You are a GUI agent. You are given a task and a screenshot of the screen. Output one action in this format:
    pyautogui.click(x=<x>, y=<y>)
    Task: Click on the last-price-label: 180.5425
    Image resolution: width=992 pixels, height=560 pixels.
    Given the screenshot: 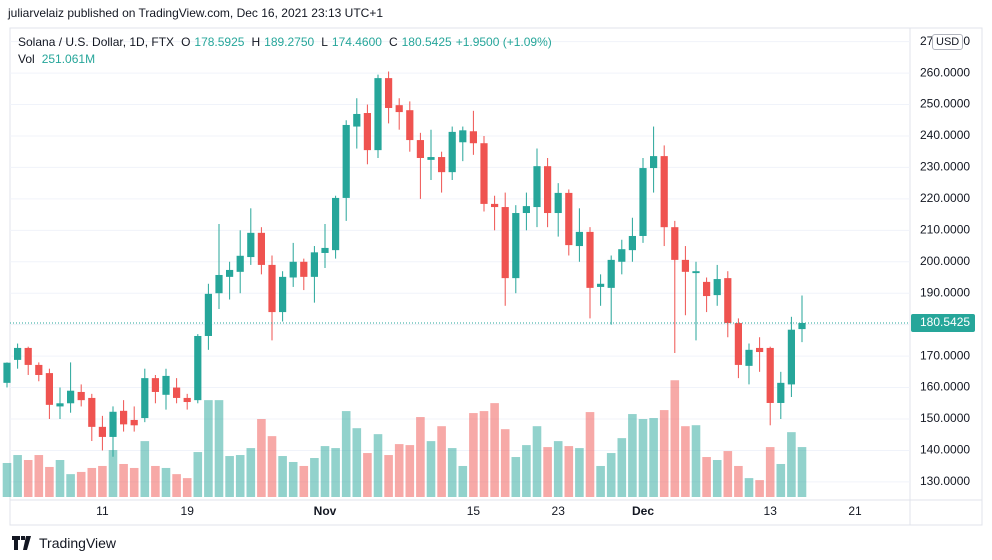 What is the action you would take?
    pyautogui.click(x=945, y=322)
    